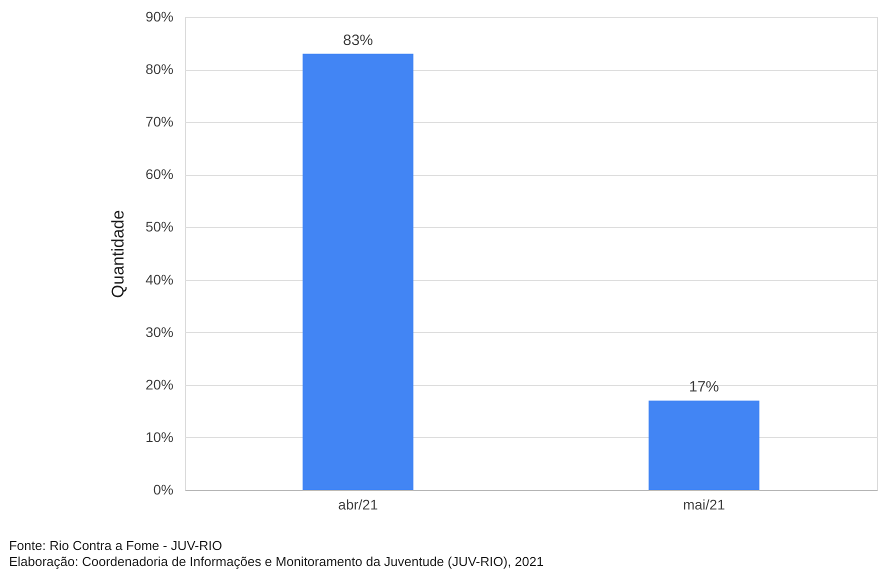 Image resolution: width=883 pixels, height=575 pixels. Describe the element at coordinates (159, 279) in the screenshot. I see `y-tick-label: 40%` at that location.